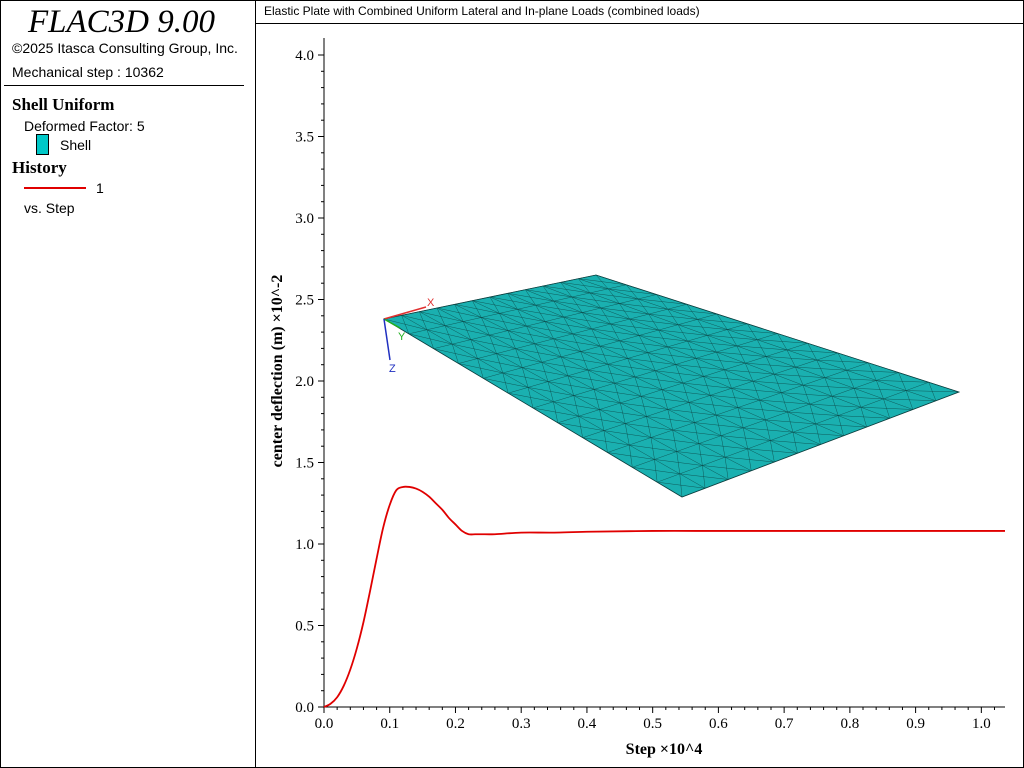 The width and height of the screenshot is (1024, 768). I want to click on deformed-factor-text: Deformed Factor: 5, so click(84, 126).